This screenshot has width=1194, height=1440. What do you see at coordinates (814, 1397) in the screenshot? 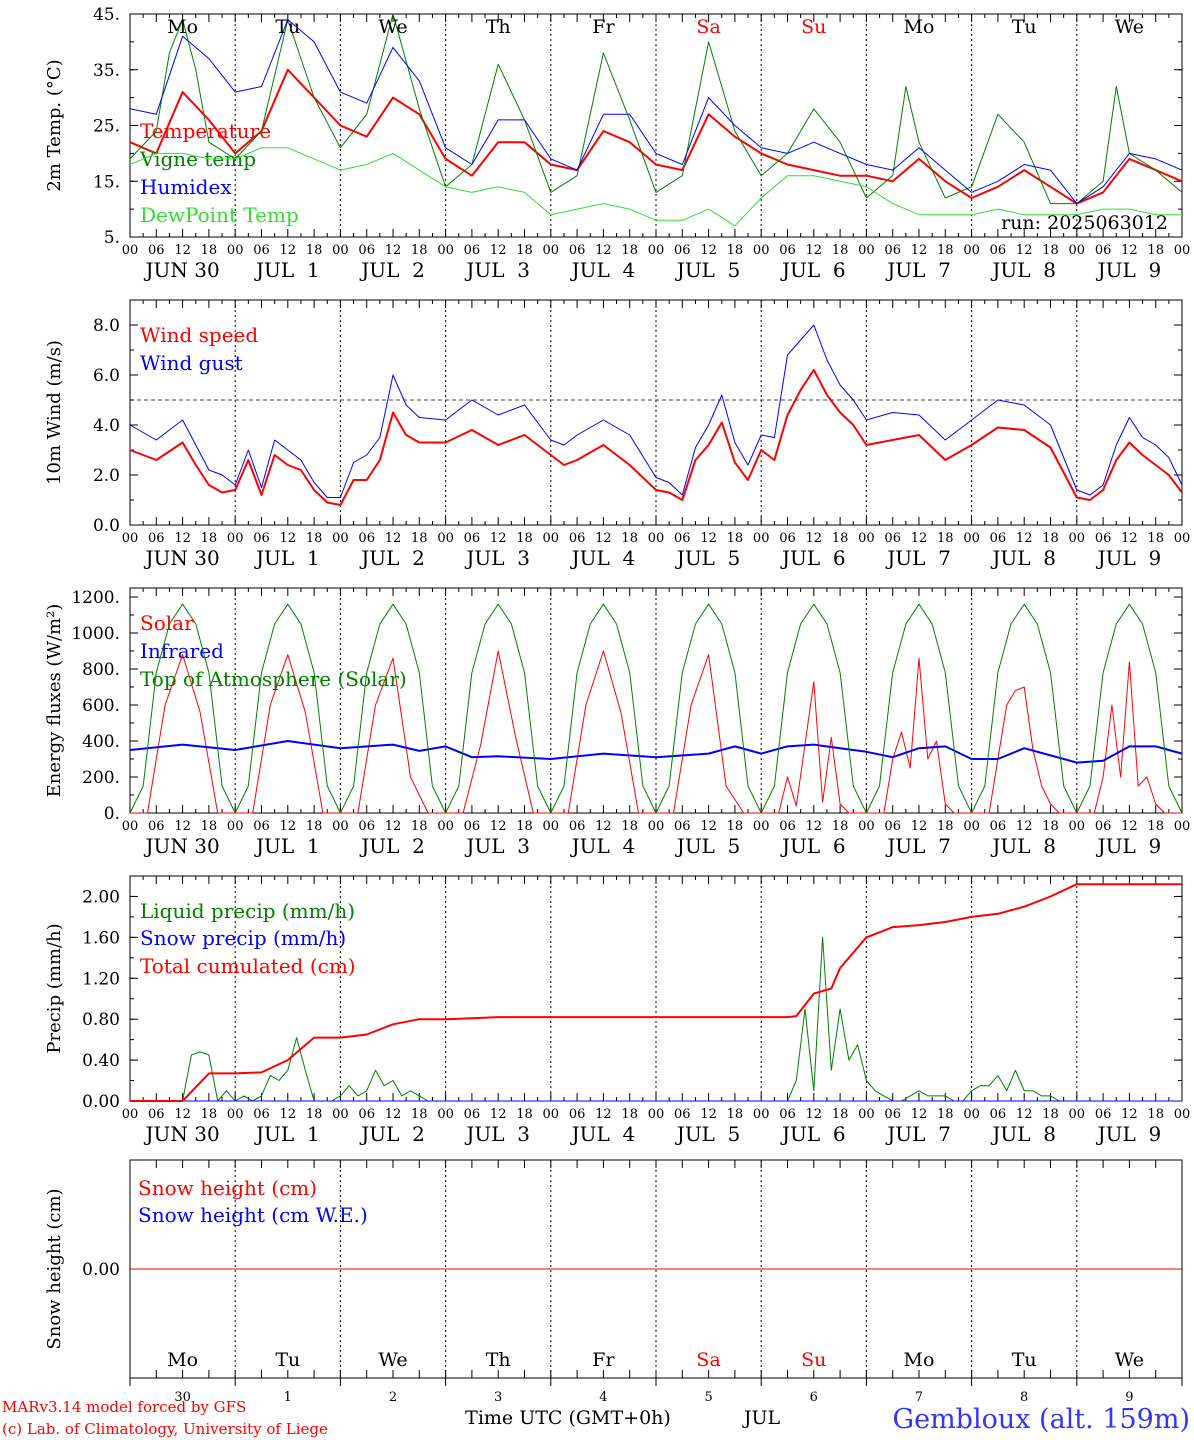
I see `day-number-label: 6` at bounding box center [814, 1397].